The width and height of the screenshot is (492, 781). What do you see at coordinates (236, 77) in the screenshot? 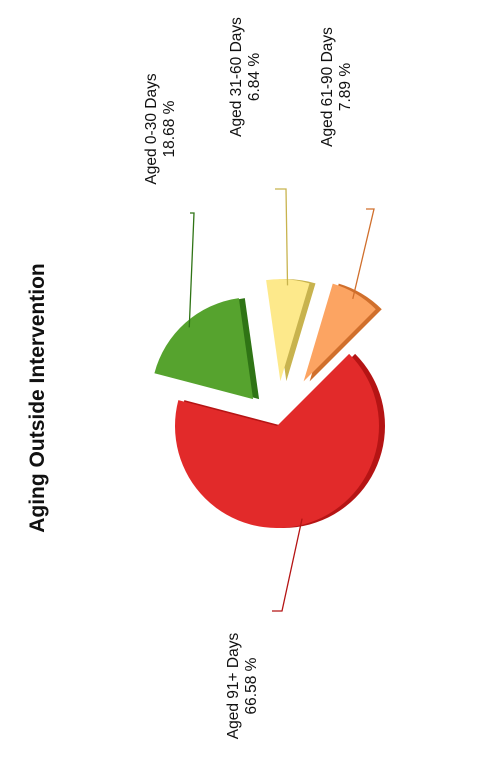
I see `slice-label-name: Aged 31-60 Days` at bounding box center [236, 77].